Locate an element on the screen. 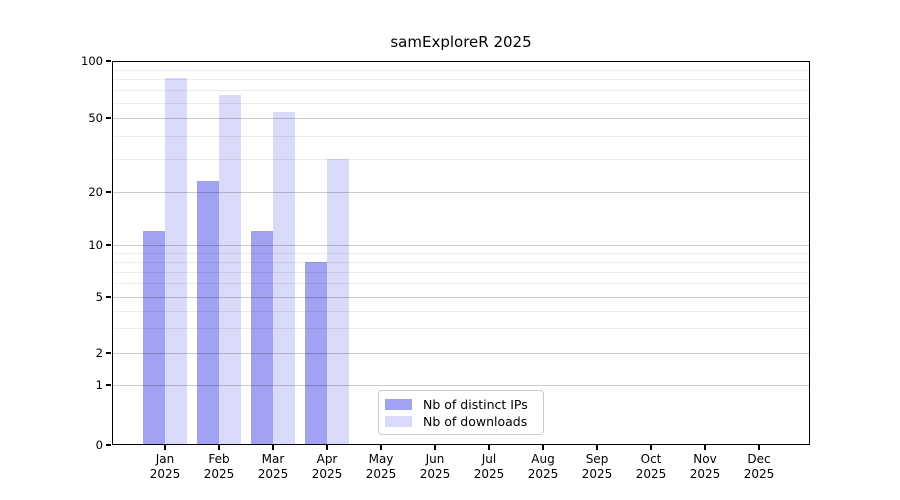  legend-swatch-distinct-ips is located at coordinates (398, 404).